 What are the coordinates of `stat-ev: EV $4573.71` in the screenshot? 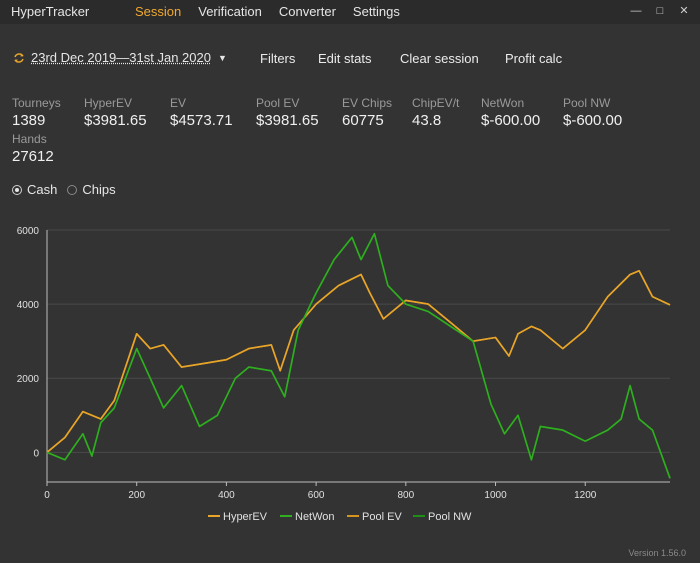 It's located at (201, 112).